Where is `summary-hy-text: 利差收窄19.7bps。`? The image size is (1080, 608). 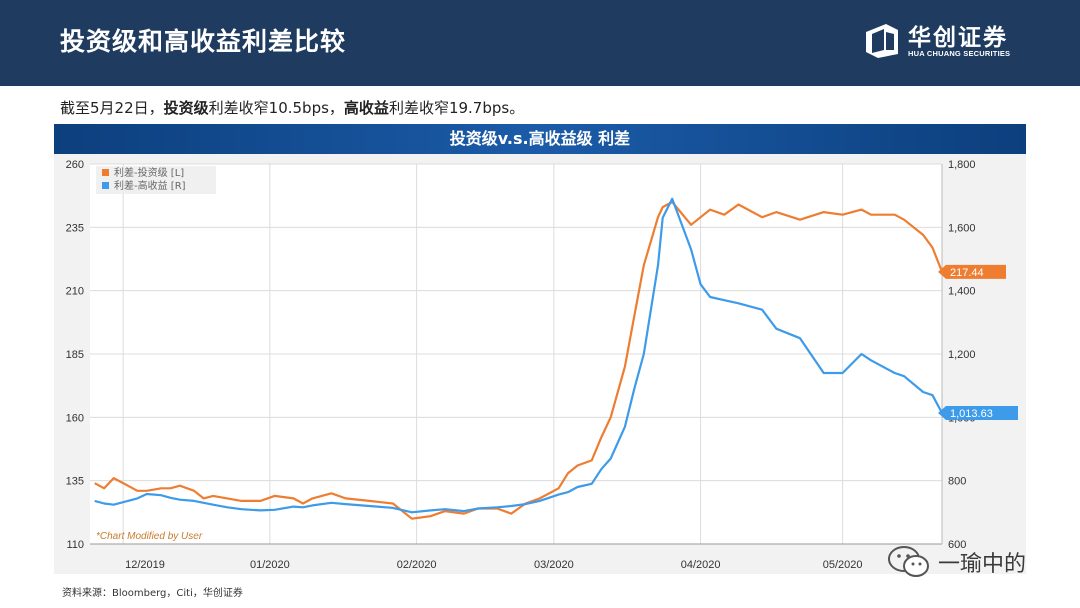
summary-hy-text: 利差收窄19.7bps。 is located at coordinates (456, 108).